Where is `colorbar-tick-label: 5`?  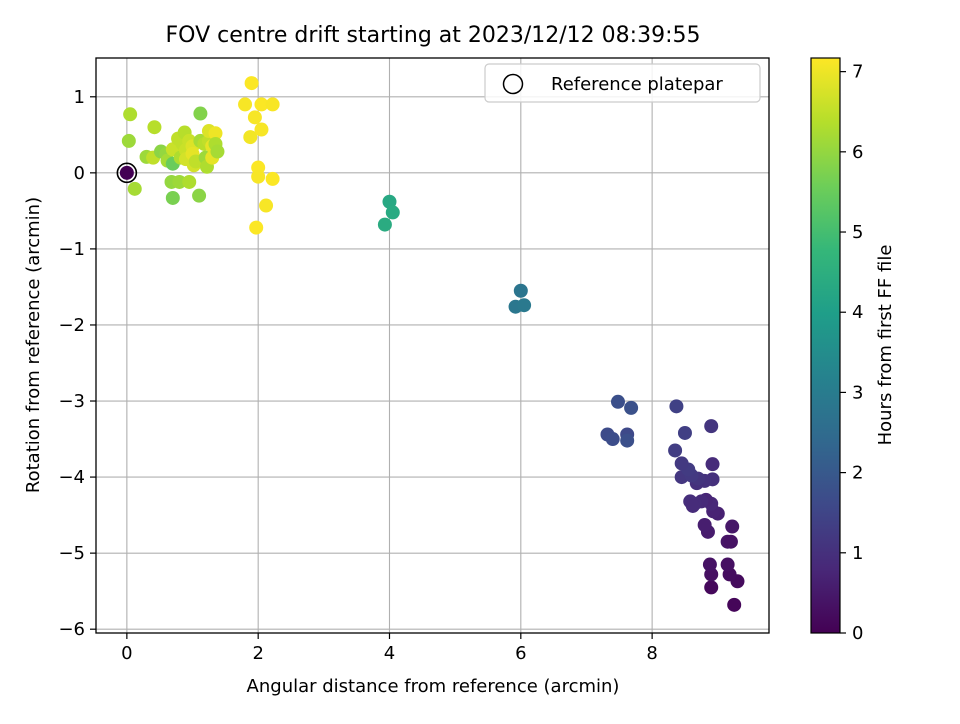
colorbar-tick-label: 5 is located at coordinates (857, 232).